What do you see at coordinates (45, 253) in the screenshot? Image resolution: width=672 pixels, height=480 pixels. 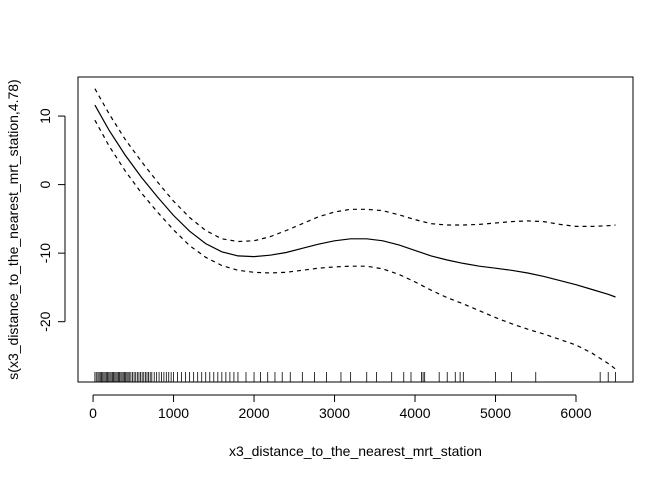 I see `y-tick-label: -10` at bounding box center [45, 253].